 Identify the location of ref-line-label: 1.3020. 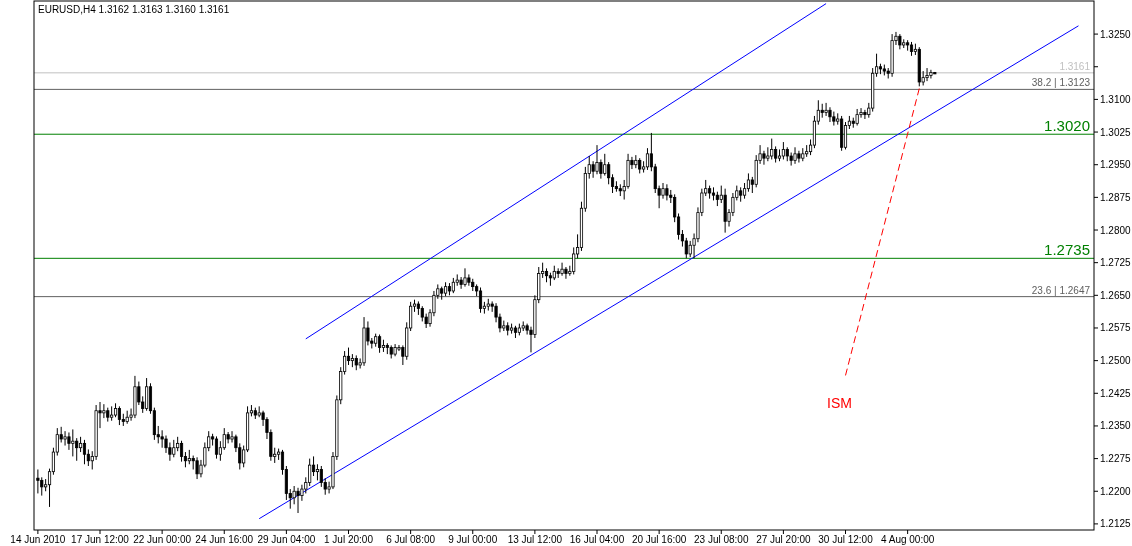
(1067, 126).